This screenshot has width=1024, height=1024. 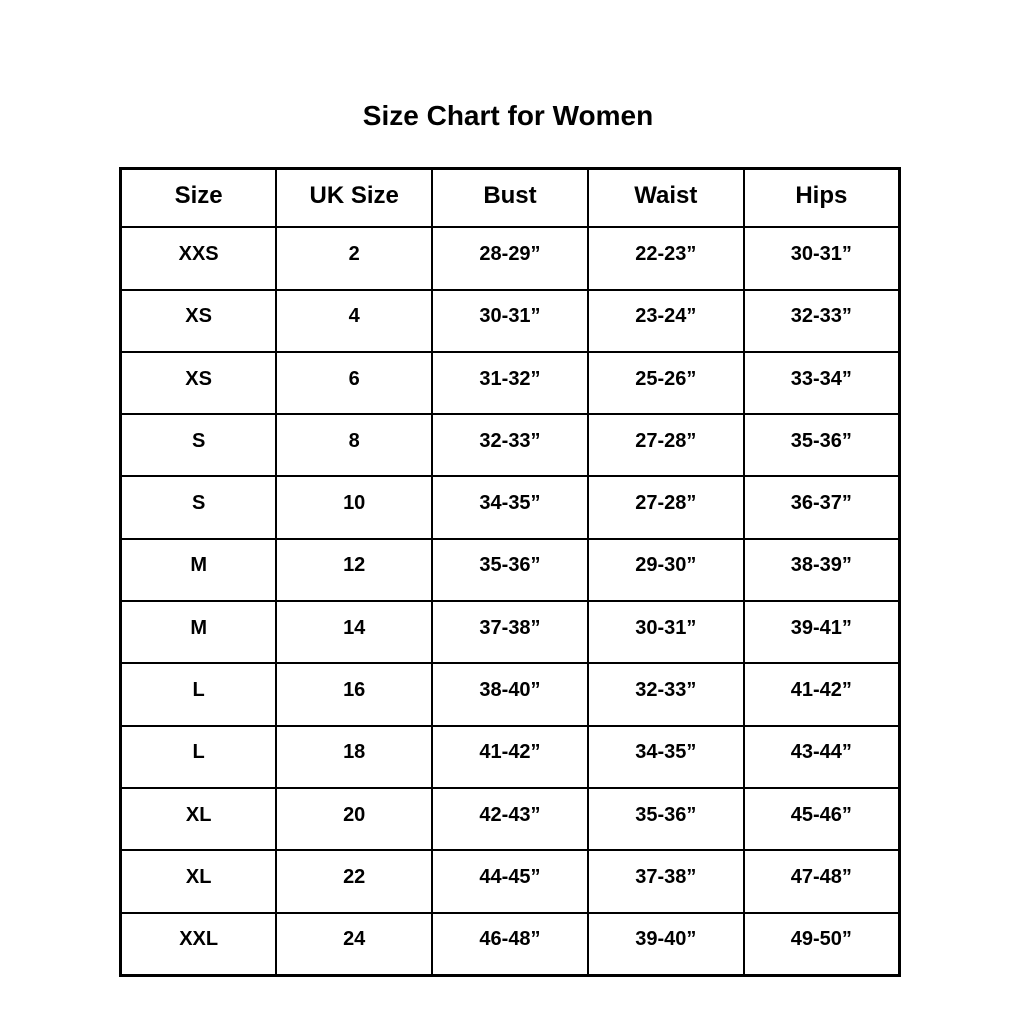 I want to click on column-header: Size, so click(x=198, y=198).